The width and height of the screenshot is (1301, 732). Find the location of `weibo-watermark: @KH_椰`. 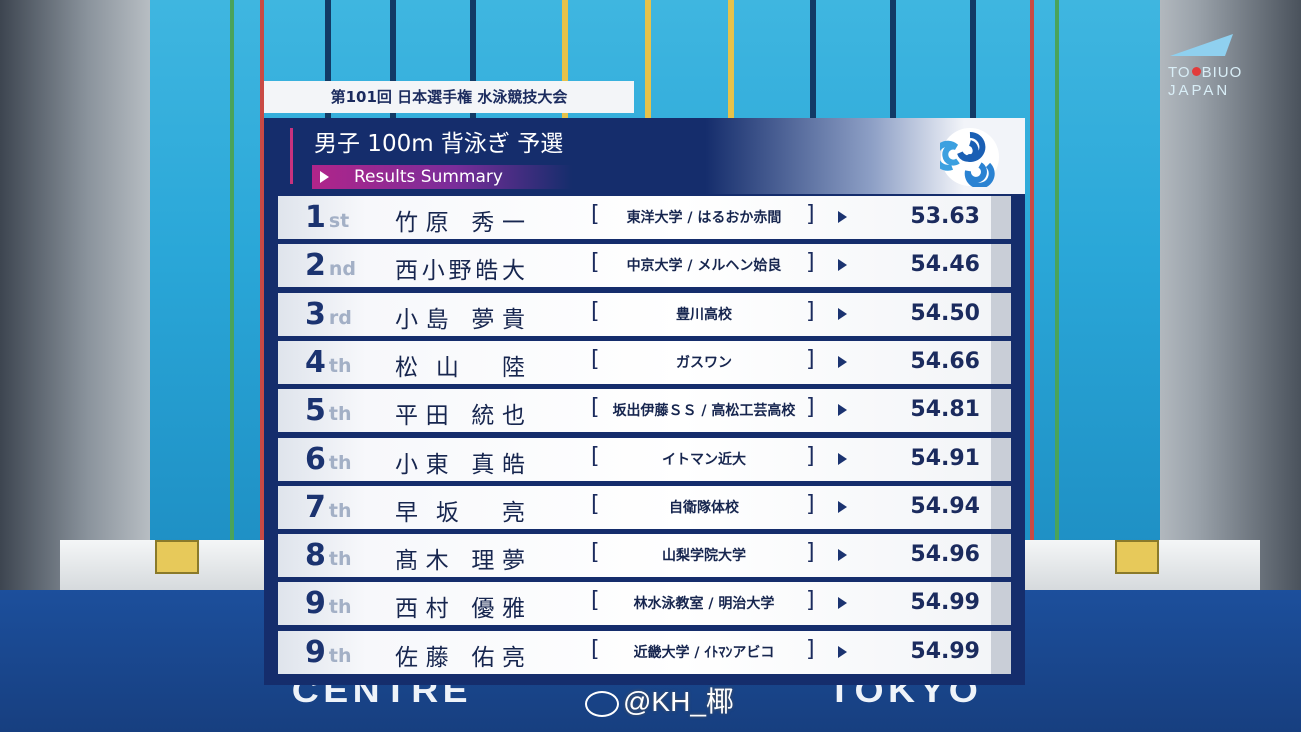

weibo-watermark: @KH_椰 is located at coordinates (659, 700).